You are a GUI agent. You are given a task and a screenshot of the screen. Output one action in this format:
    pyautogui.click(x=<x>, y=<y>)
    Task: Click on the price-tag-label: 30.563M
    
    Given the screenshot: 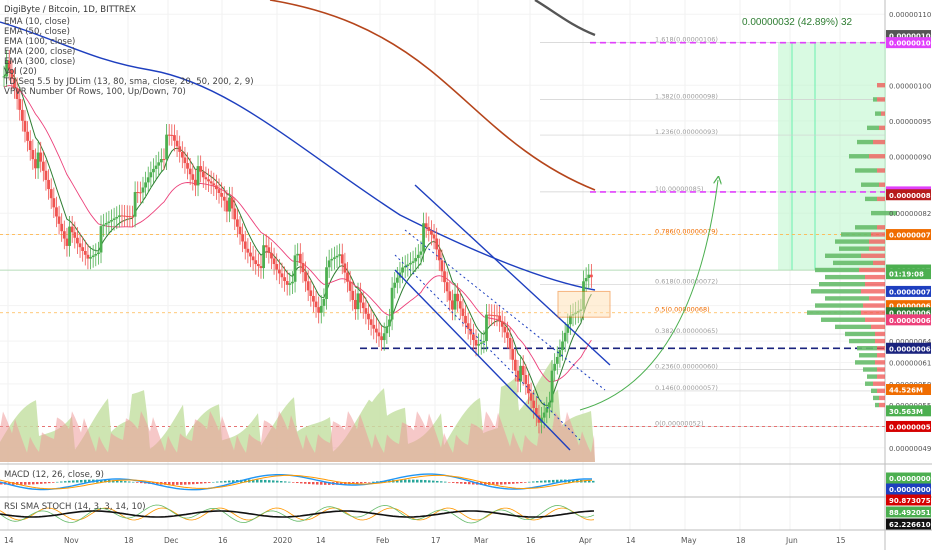 What is the action you would take?
    pyautogui.click(x=906, y=412)
    